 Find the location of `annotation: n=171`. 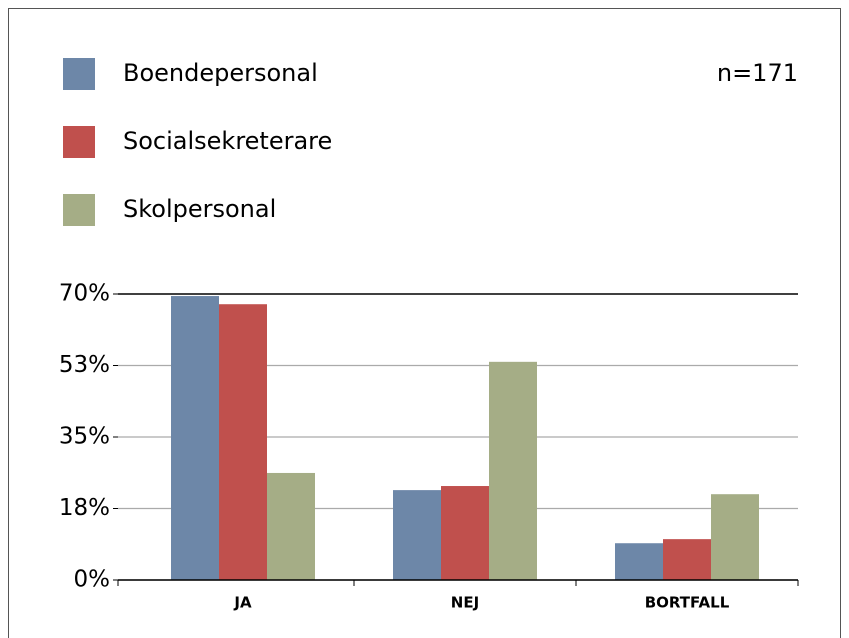

annotation: n=171 is located at coordinates (757, 73).